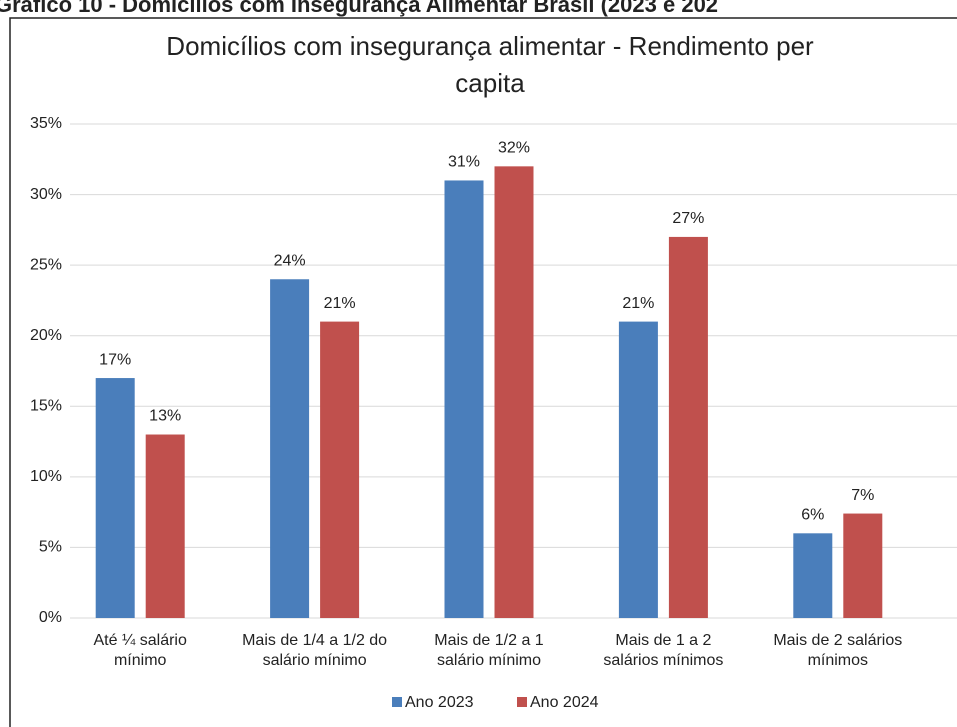 This screenshot has width=957, height=727. Describe the element at coordinates (514, 148) in the screenshot. I see `data-label: 32%` at that location.